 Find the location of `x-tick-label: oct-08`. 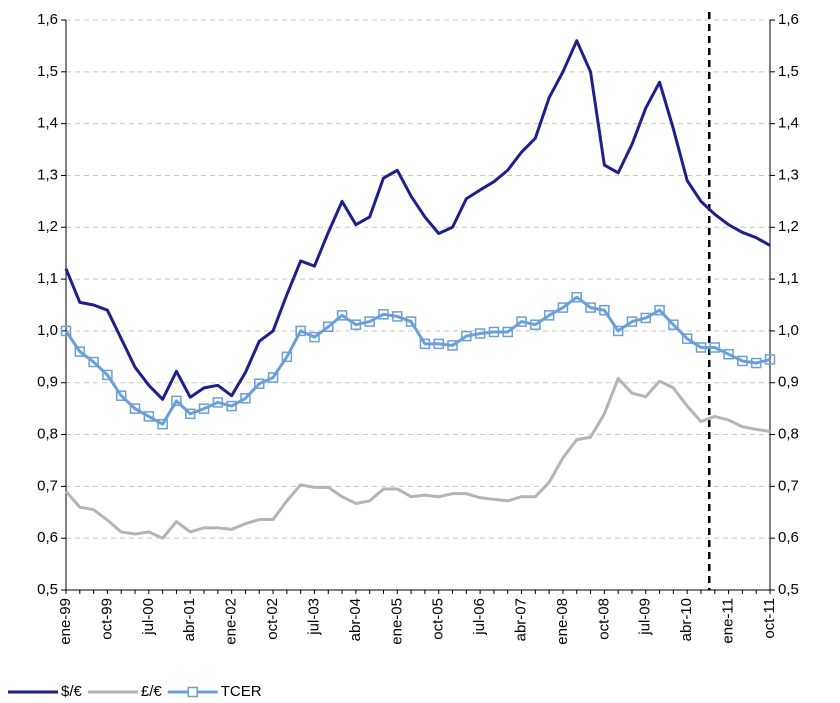

x-tick-label: oct-08 is located at coordinates (603, 619).